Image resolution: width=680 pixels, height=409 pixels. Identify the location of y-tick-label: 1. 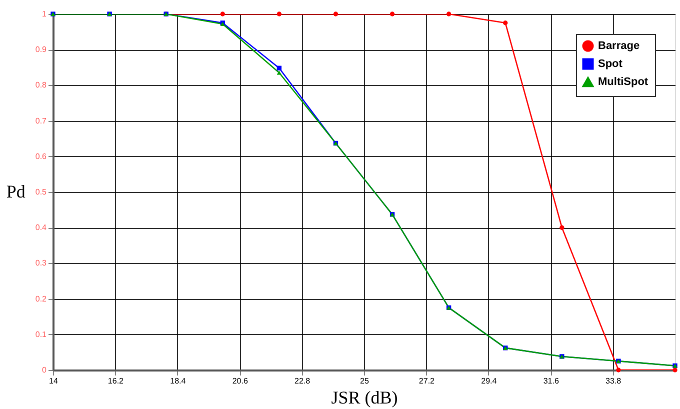
(45, 14).